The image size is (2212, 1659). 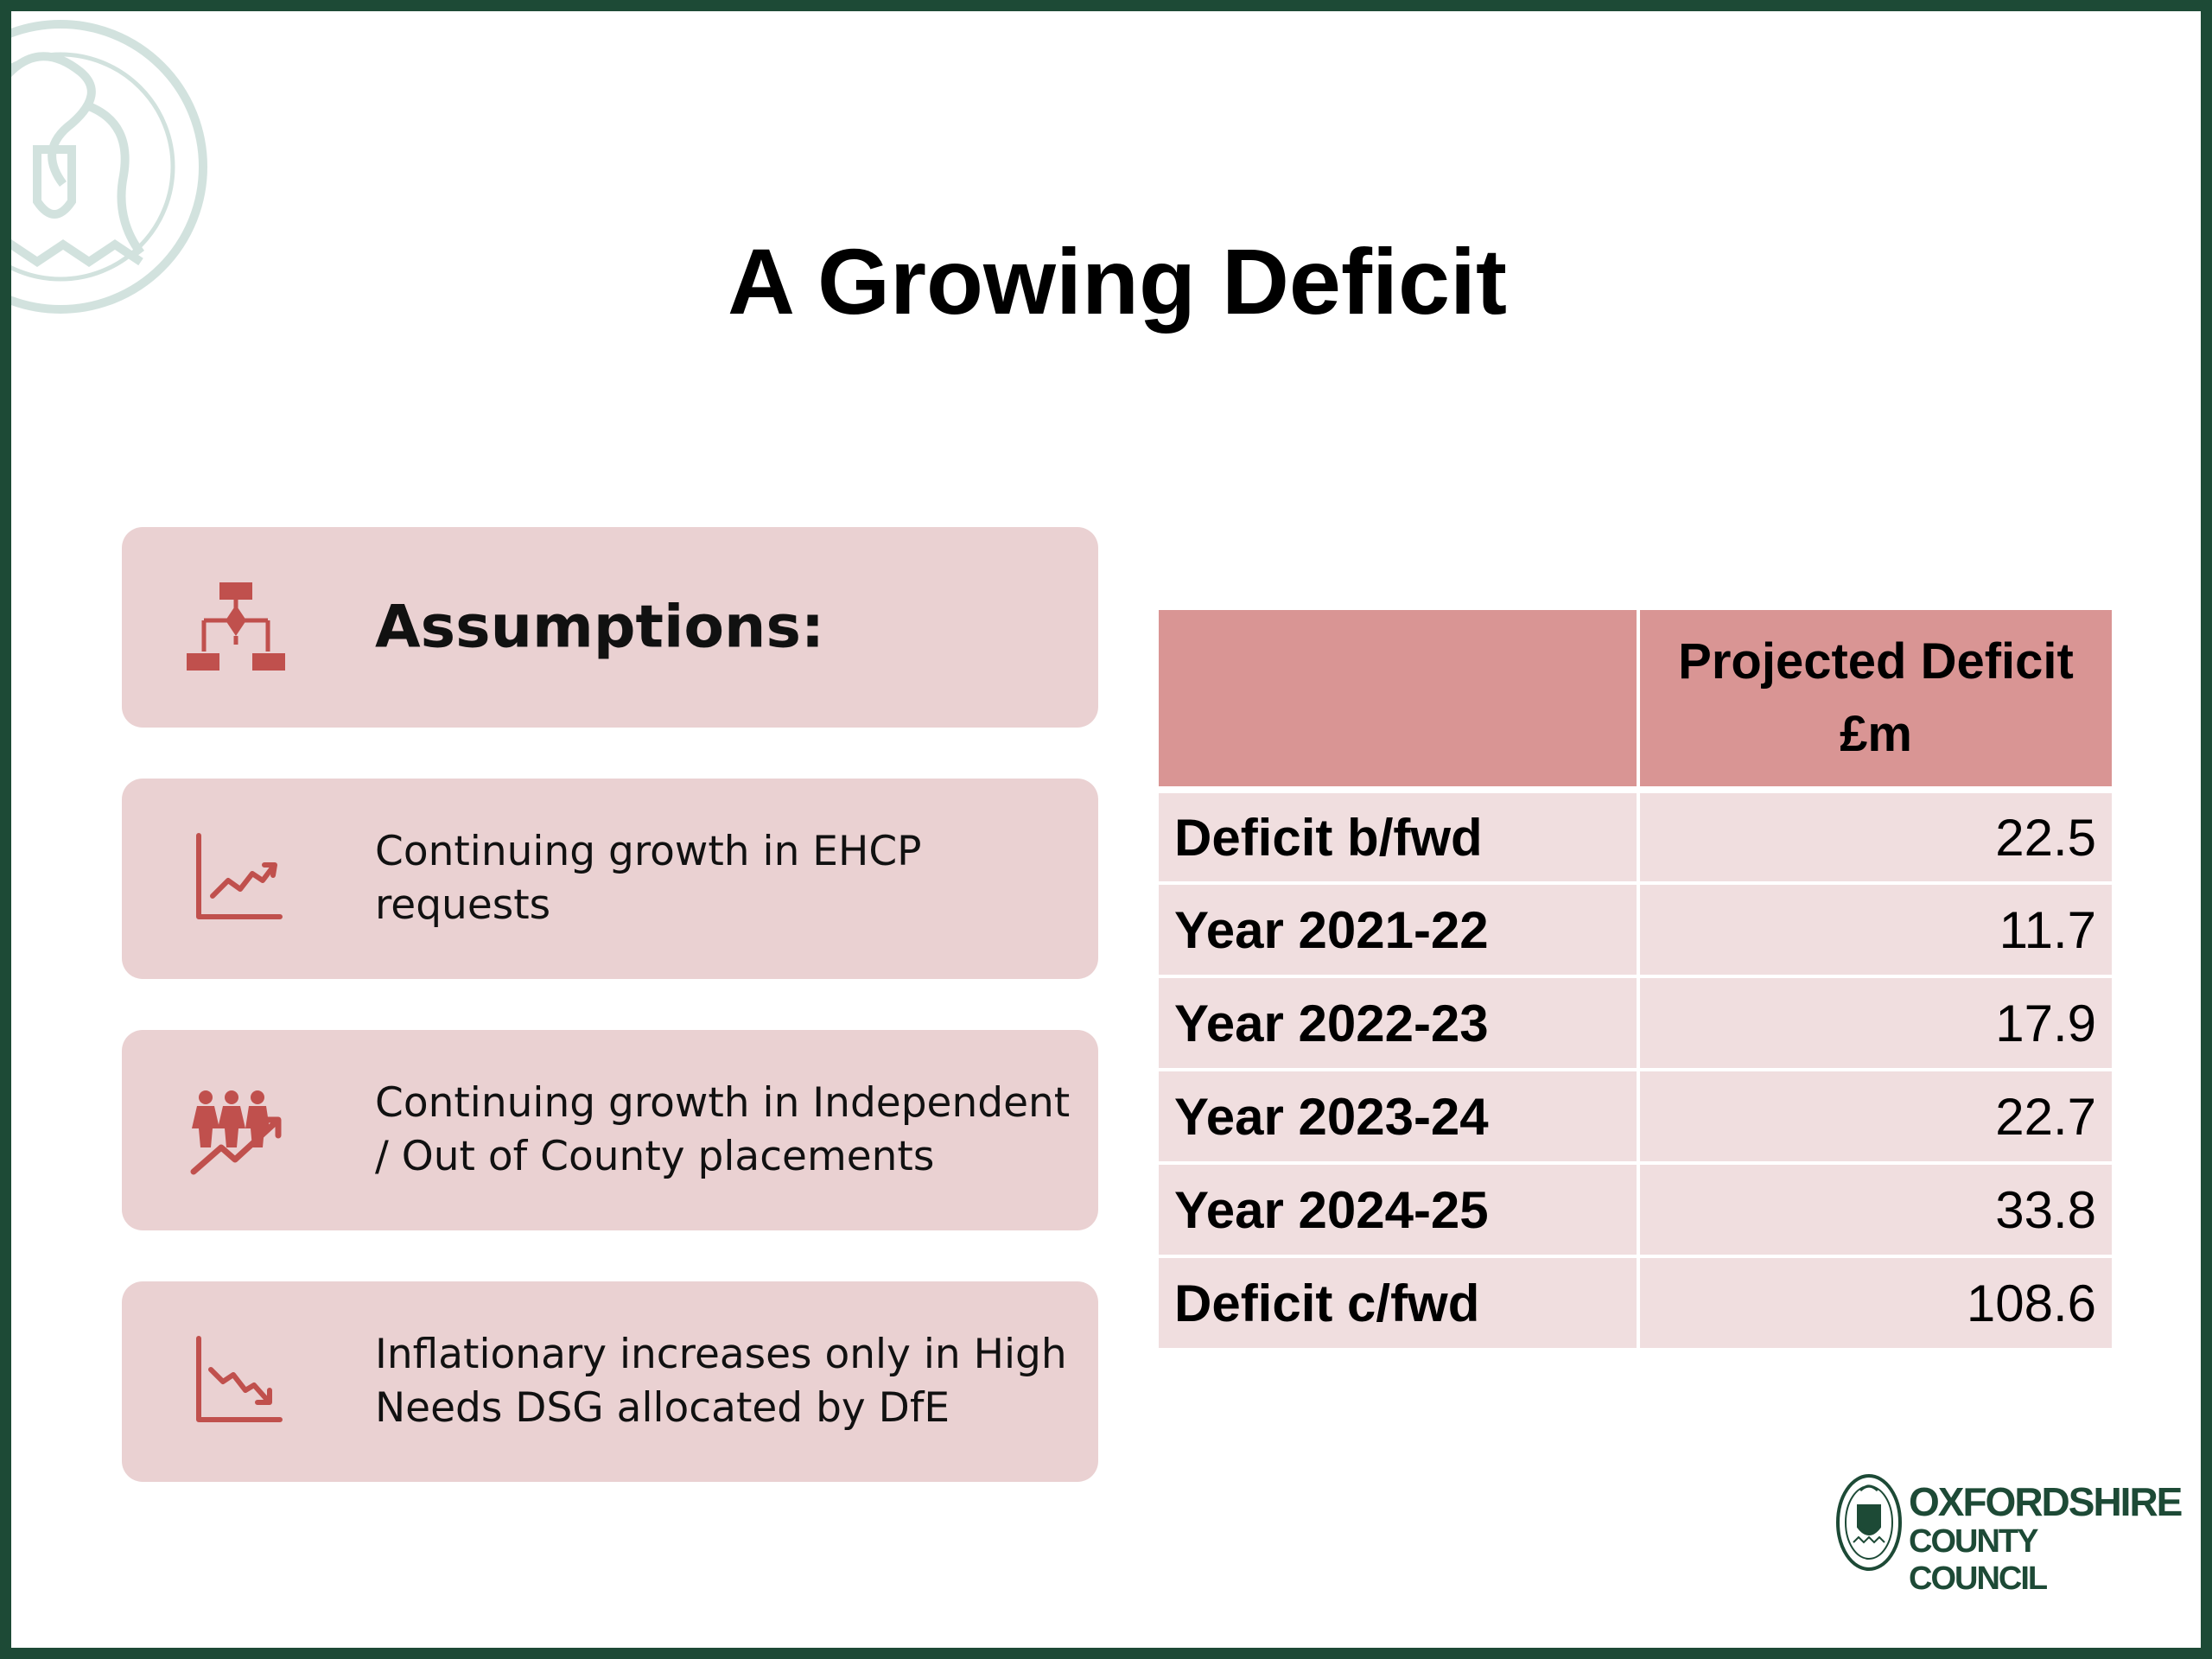 I want to click on row-value: 17.9, so click(x=1875, y=1023).